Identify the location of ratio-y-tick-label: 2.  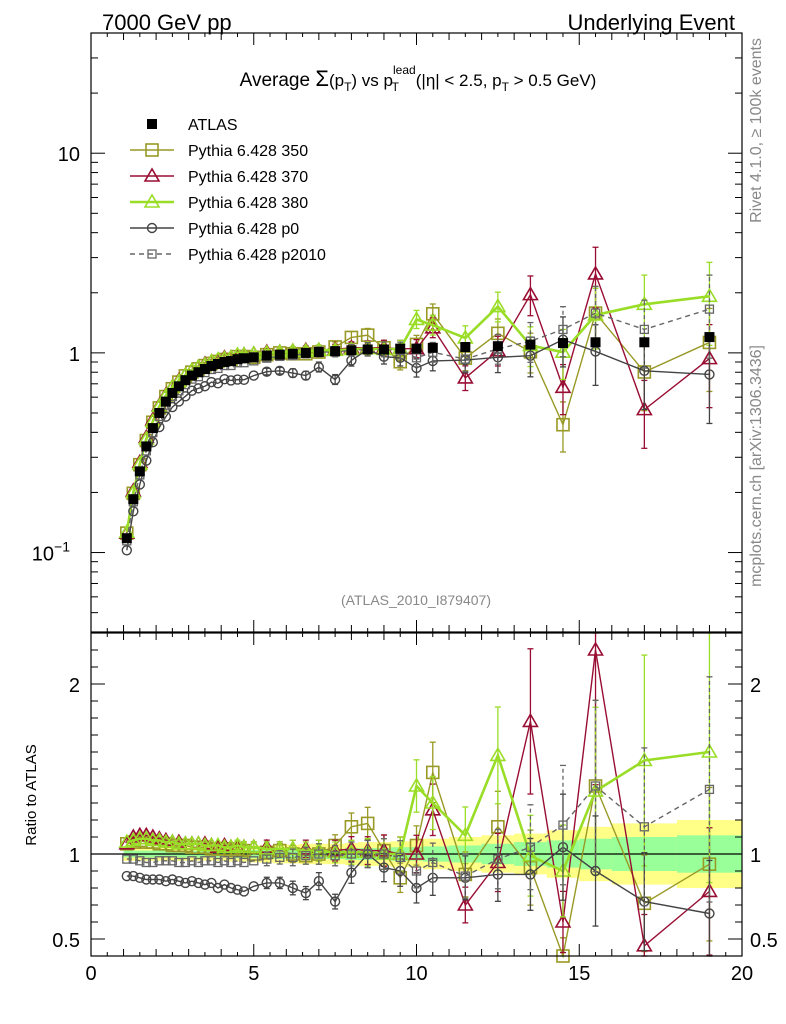
(74, 686).